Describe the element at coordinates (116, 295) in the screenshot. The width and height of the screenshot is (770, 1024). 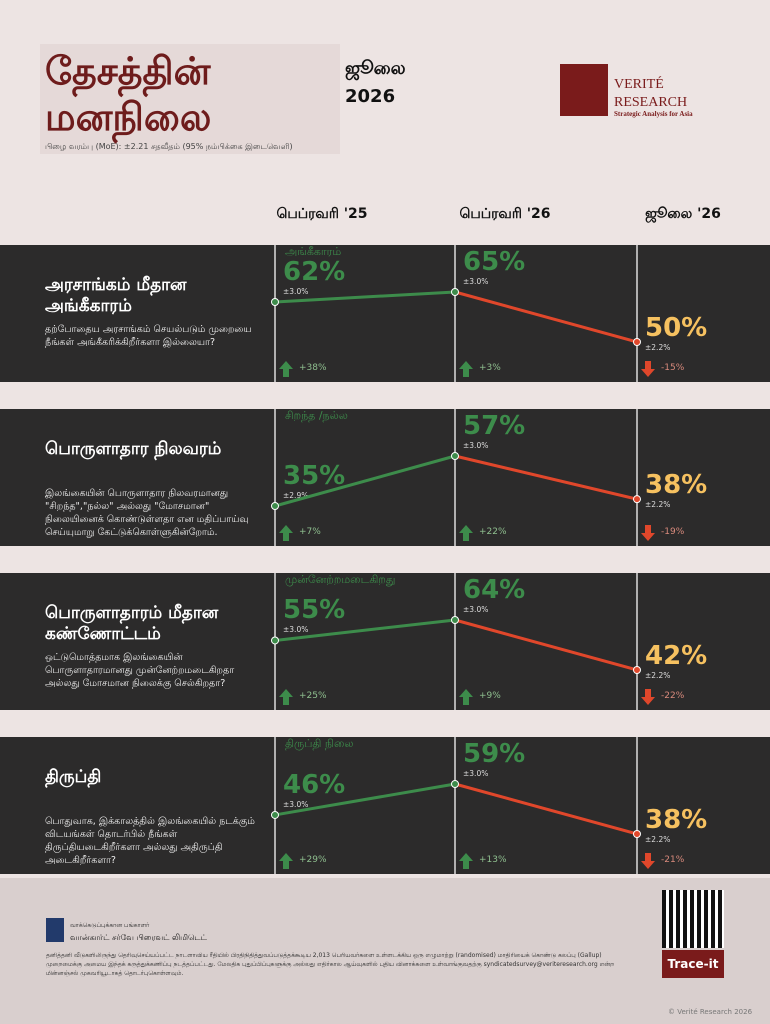
I see `panel-title: அரசாங்கம் மீதான அங்கீகாரம்` at that location.